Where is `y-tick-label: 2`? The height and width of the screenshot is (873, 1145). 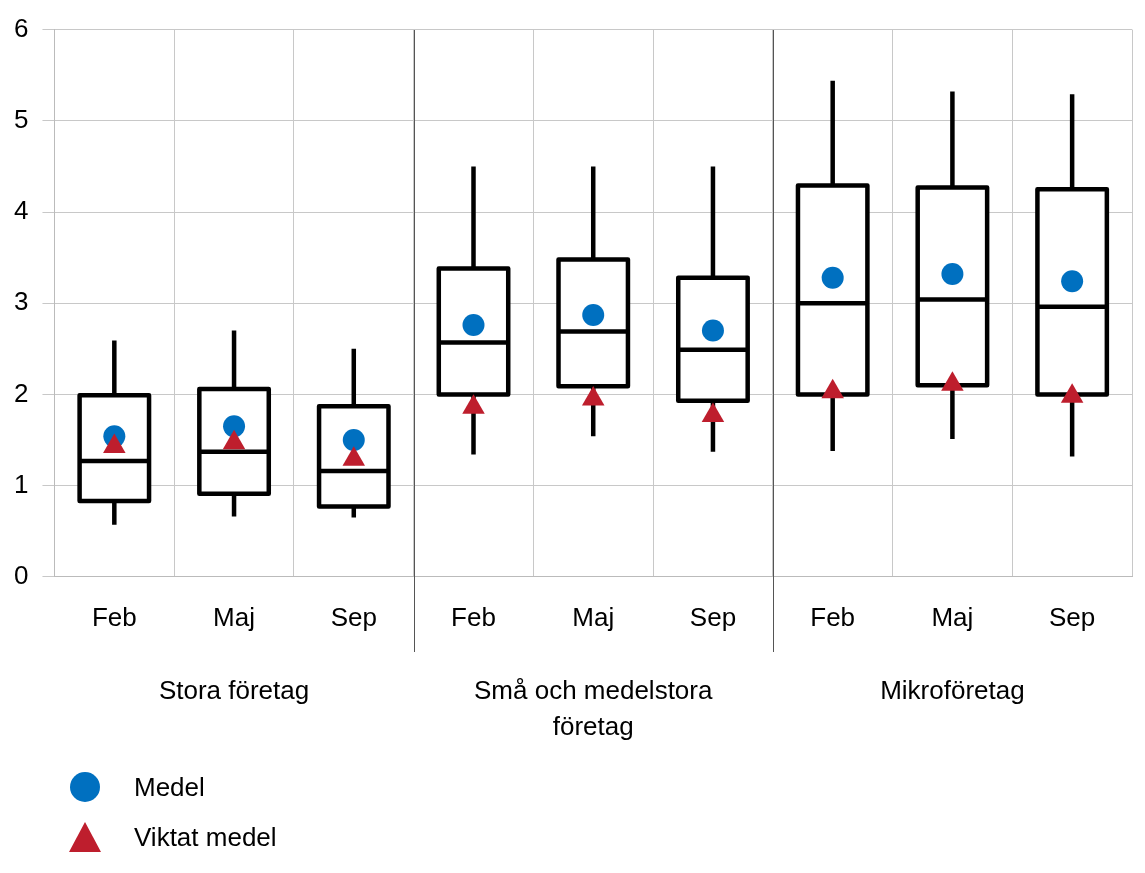
y-tick-label: 2 is located at coordinates (21, 392).